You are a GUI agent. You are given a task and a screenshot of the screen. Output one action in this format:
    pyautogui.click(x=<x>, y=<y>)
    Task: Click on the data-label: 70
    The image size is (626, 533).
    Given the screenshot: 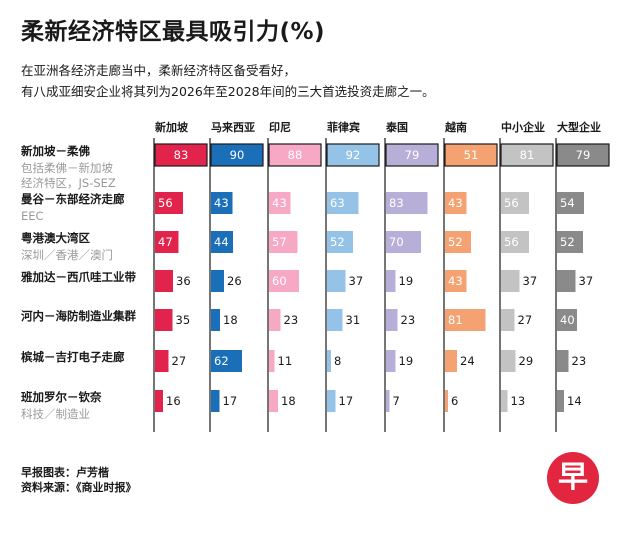 What is the action you would take?
    pyautogui.click(x=396, y=242)
    